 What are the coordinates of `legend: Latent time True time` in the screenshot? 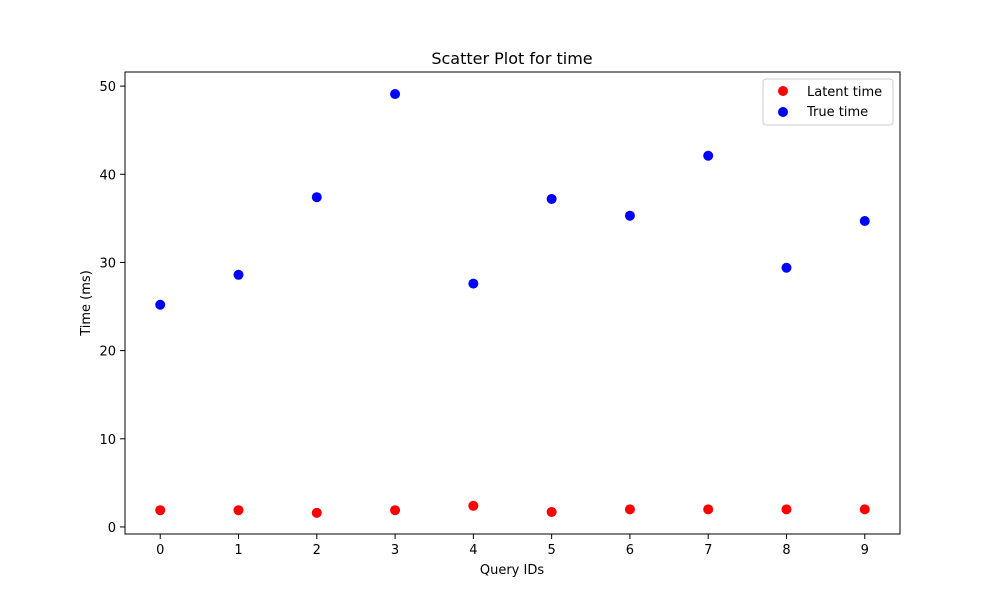 It's located at (828, 102).